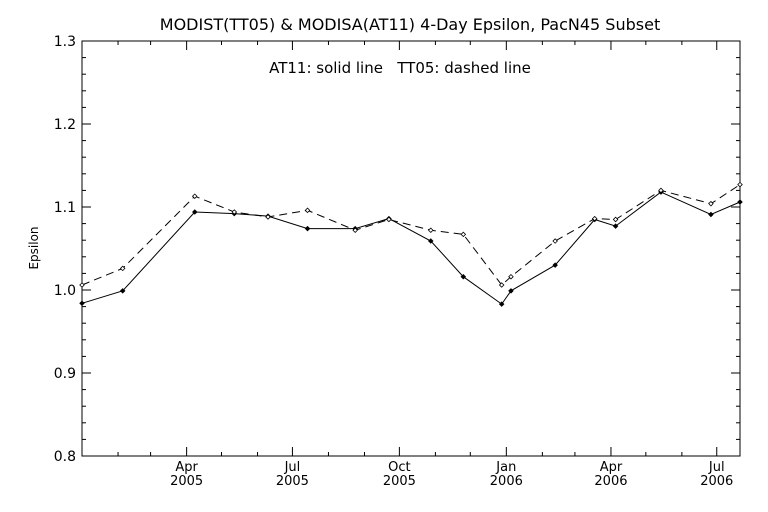 The image size is (768, 512). I want to click on x-tick-month-label: Jan, so click(505, 467).